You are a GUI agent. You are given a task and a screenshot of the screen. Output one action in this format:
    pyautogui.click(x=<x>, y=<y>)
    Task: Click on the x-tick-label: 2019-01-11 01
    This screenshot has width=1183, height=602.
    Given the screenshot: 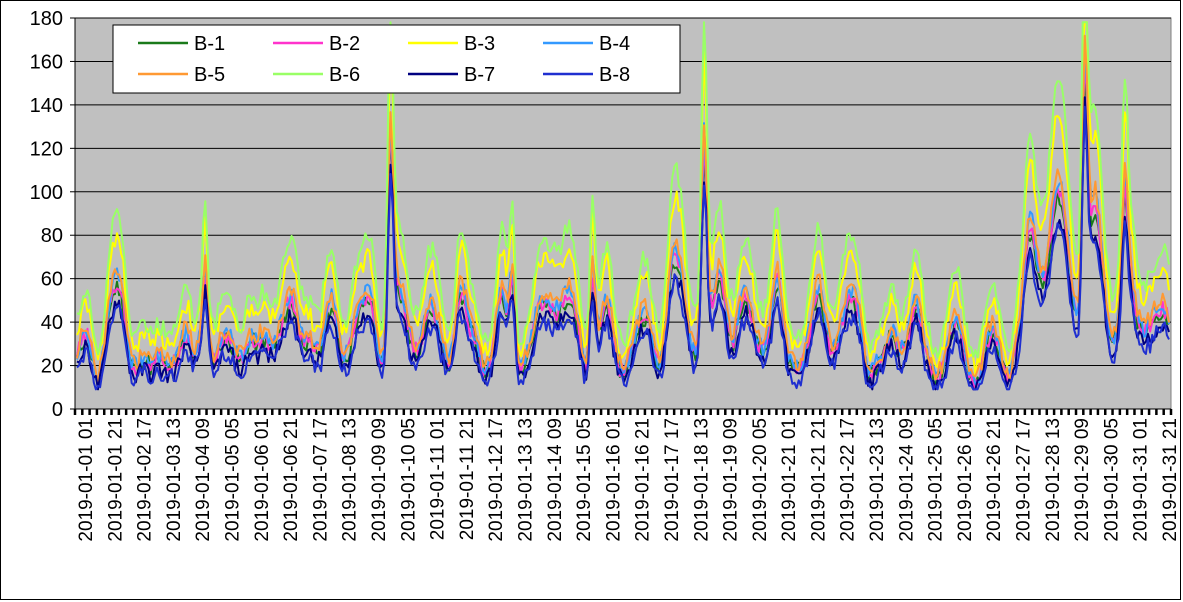 What is the action you would take?
    pyautogui.click(x=438, y=479)
    